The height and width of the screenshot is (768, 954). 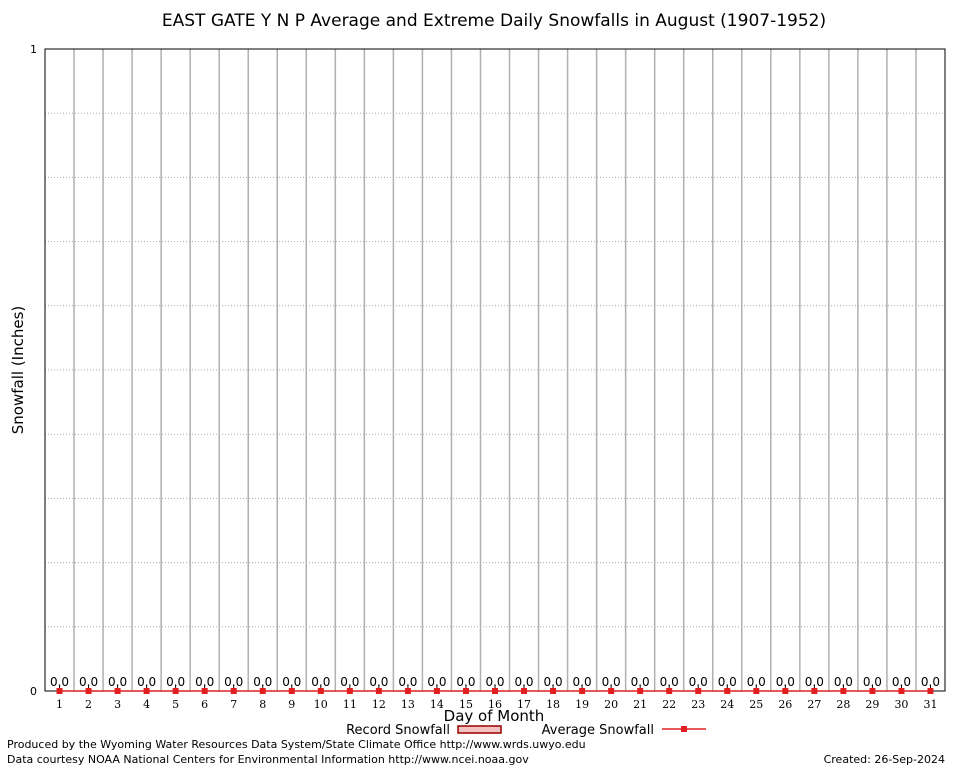 I want to click on x-tick-label: 31, so click(x=930, y=704).